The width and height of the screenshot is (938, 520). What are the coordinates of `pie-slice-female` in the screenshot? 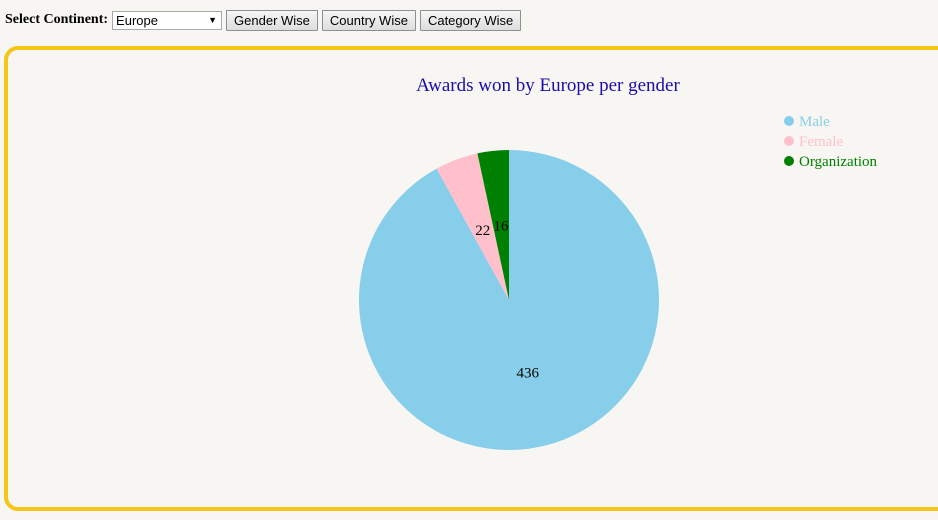 It's located at (472, 226).